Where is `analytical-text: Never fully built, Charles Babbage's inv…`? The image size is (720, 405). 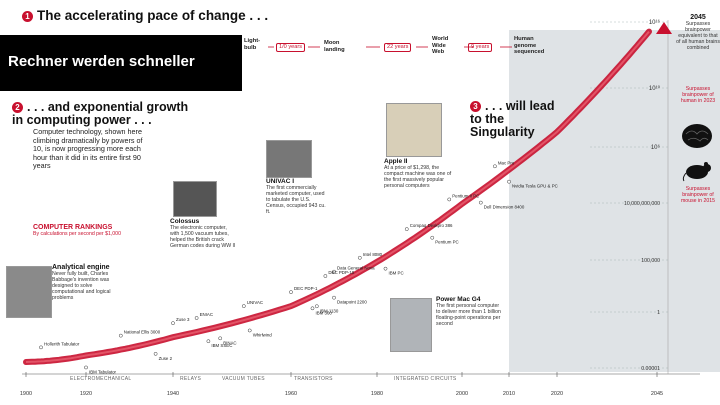 analytical-text: Never fully built, Charles Babbage's inv… is located at coordinates (81, 286).